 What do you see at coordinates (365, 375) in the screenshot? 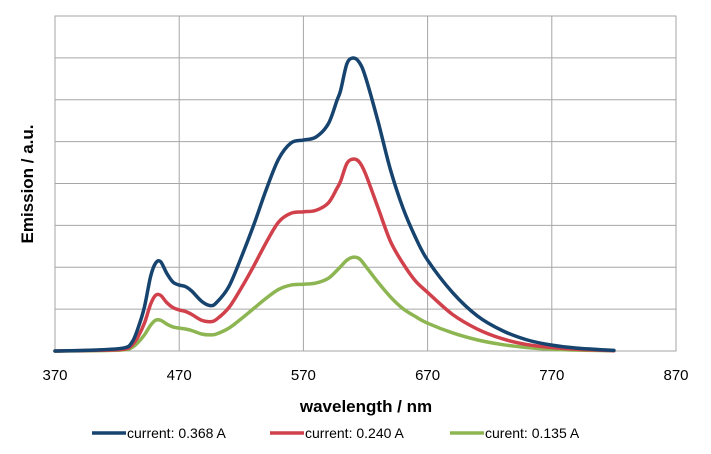
I see `x-axis-ticks: 370 470 570 670 770 870` at bounding box center [365, 375].